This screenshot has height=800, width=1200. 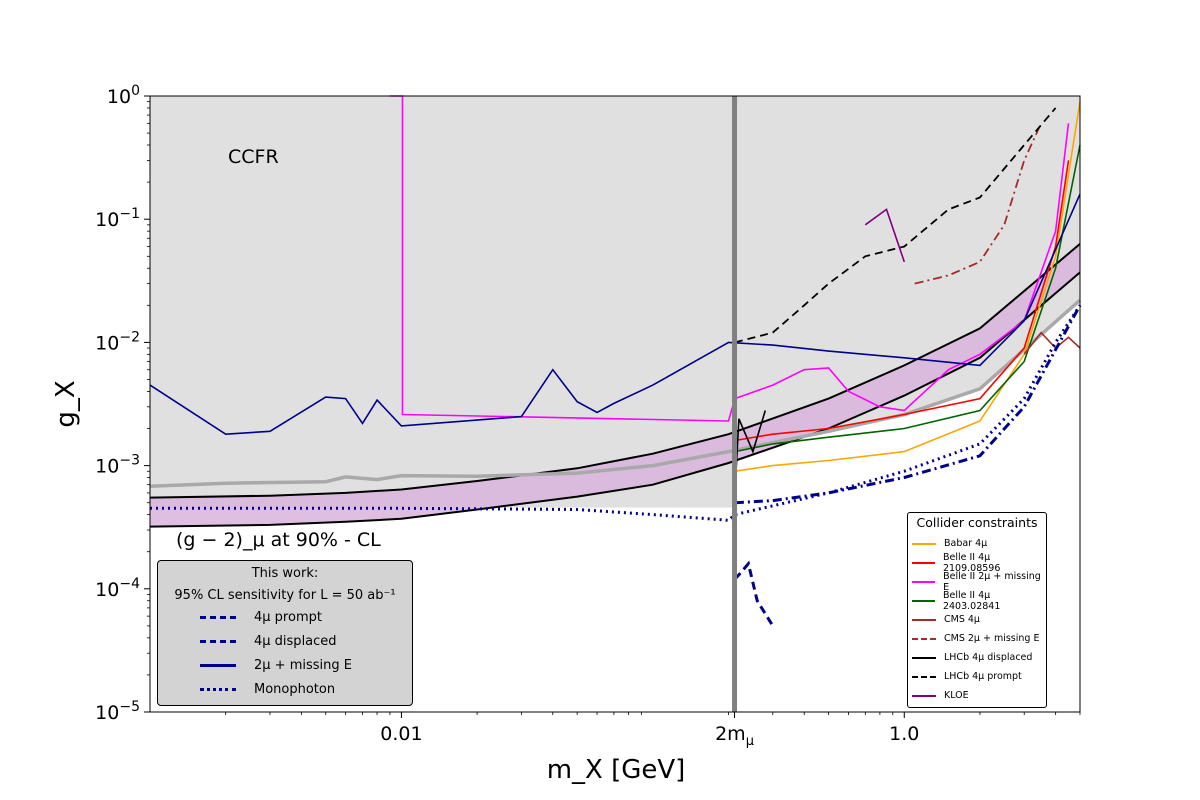 What do you see at coordinates (117, 588) in the screenshot?
I see `y-tick-label: 10⁻⁴` at bounding box center [117, 588].